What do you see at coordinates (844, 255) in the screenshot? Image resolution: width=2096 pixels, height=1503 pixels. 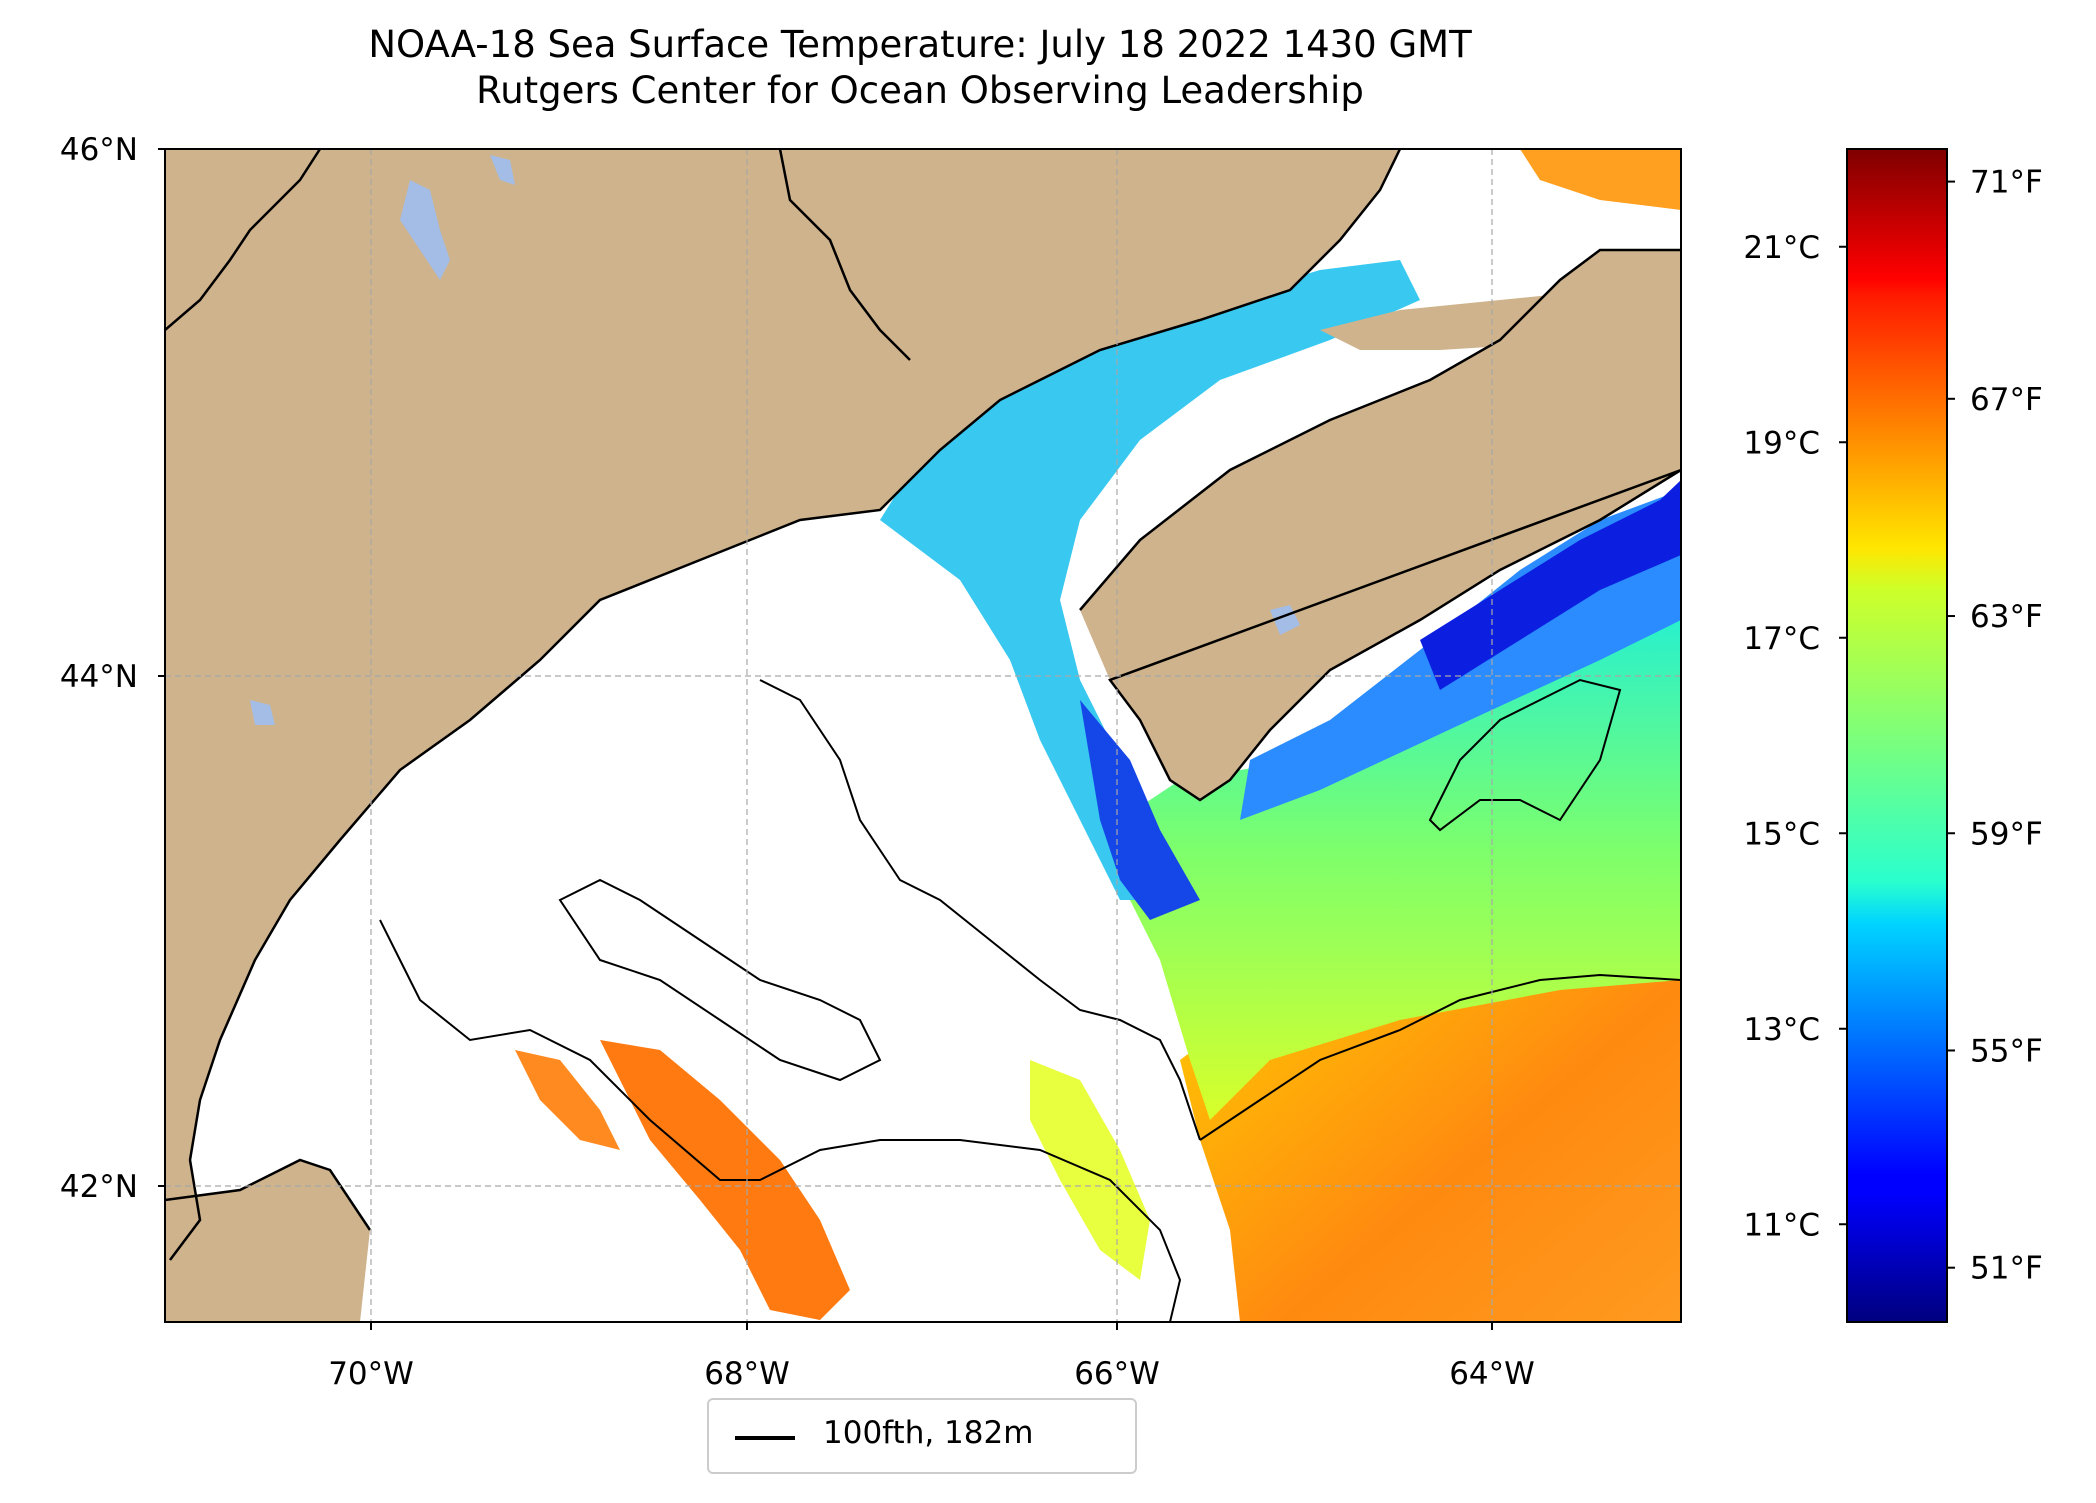 I see `border-maine-nb` at bounding box center [844, 255].